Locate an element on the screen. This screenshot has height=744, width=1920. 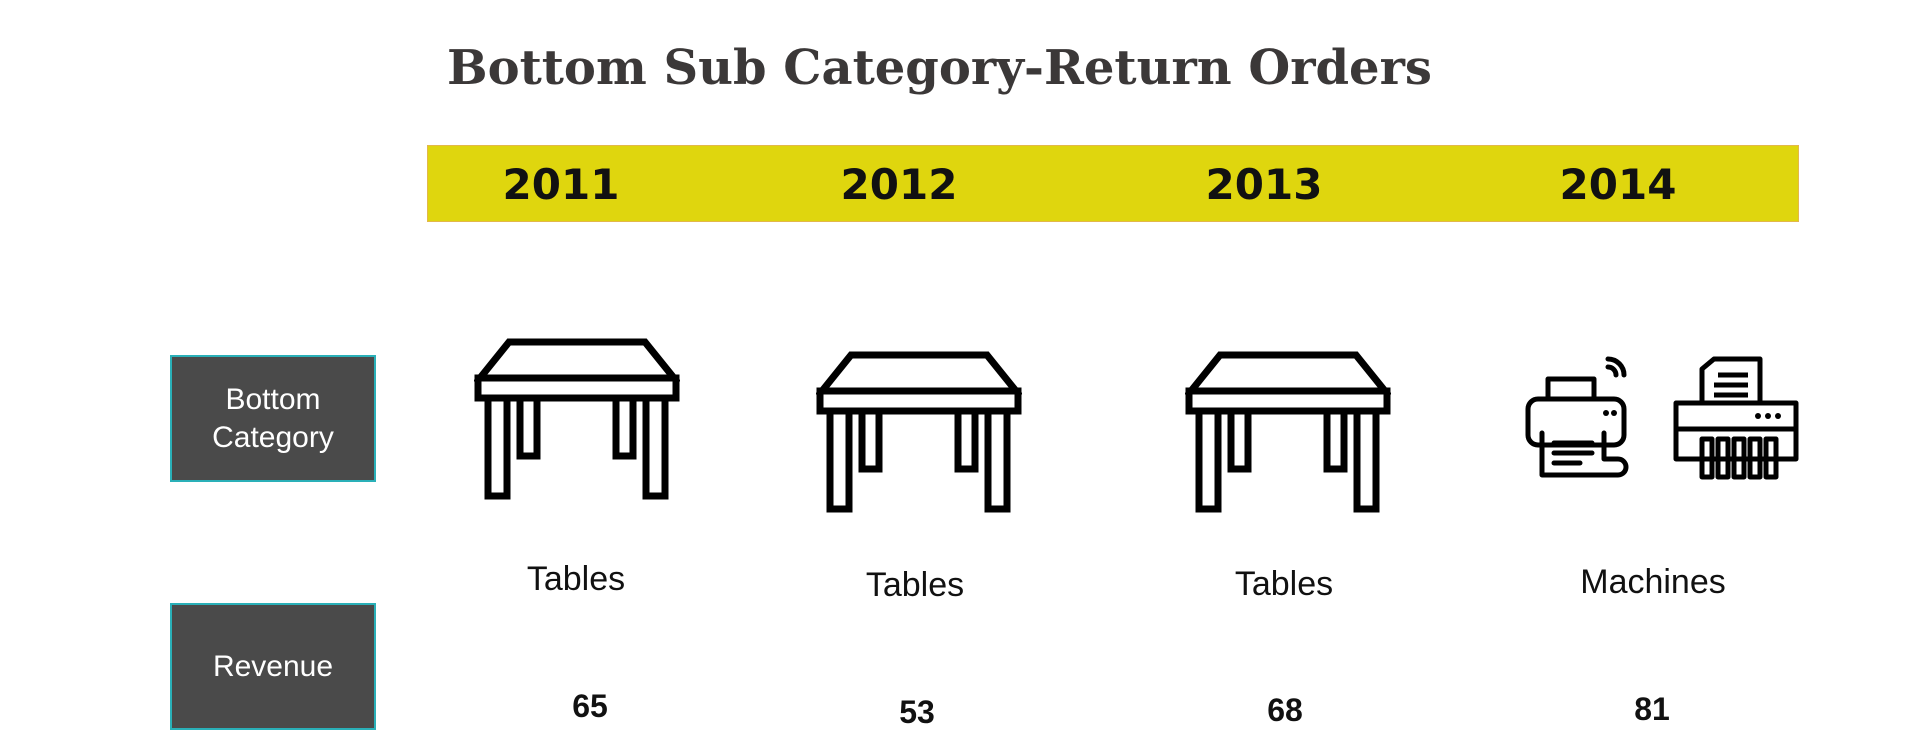
year-header-bar: 2011 2012 2013 2014 is located at coordinates (1113, 183).